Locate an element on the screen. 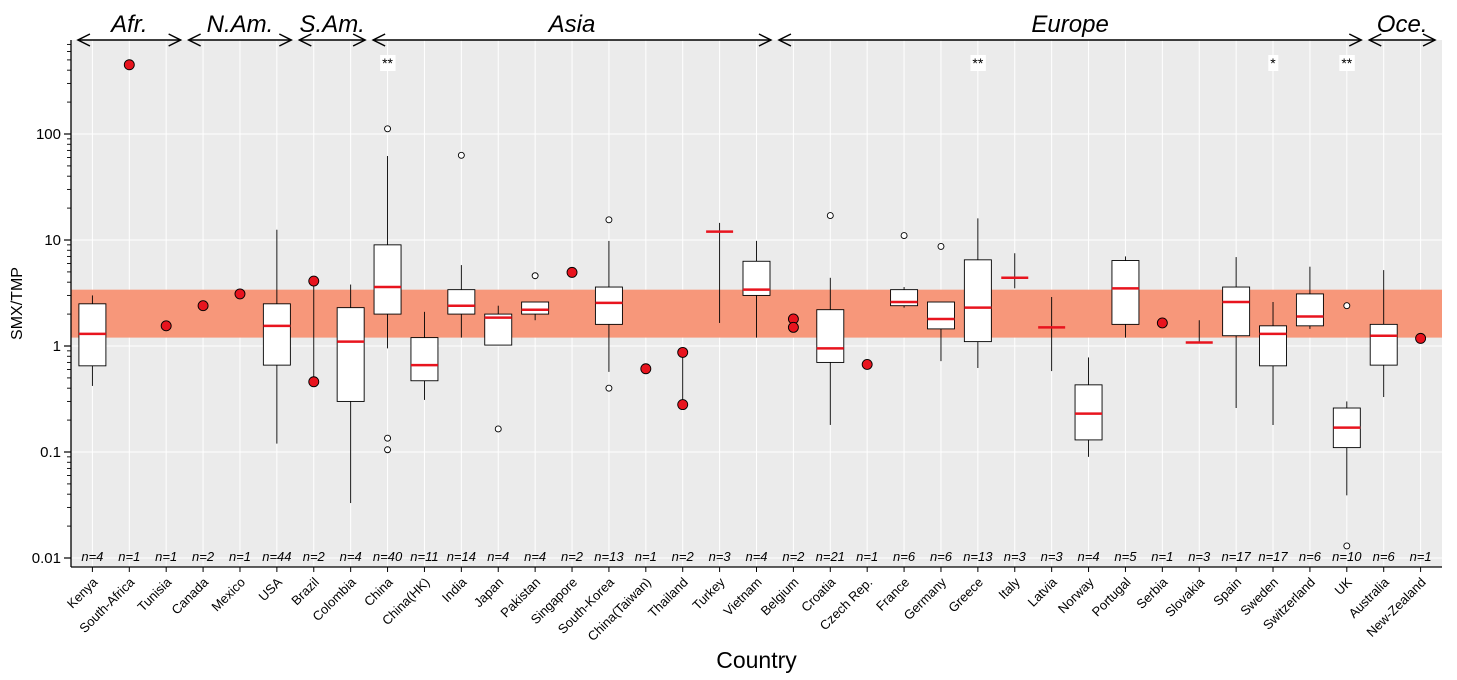  x-tick-label: Spain is located at coordinates (1227, 592).